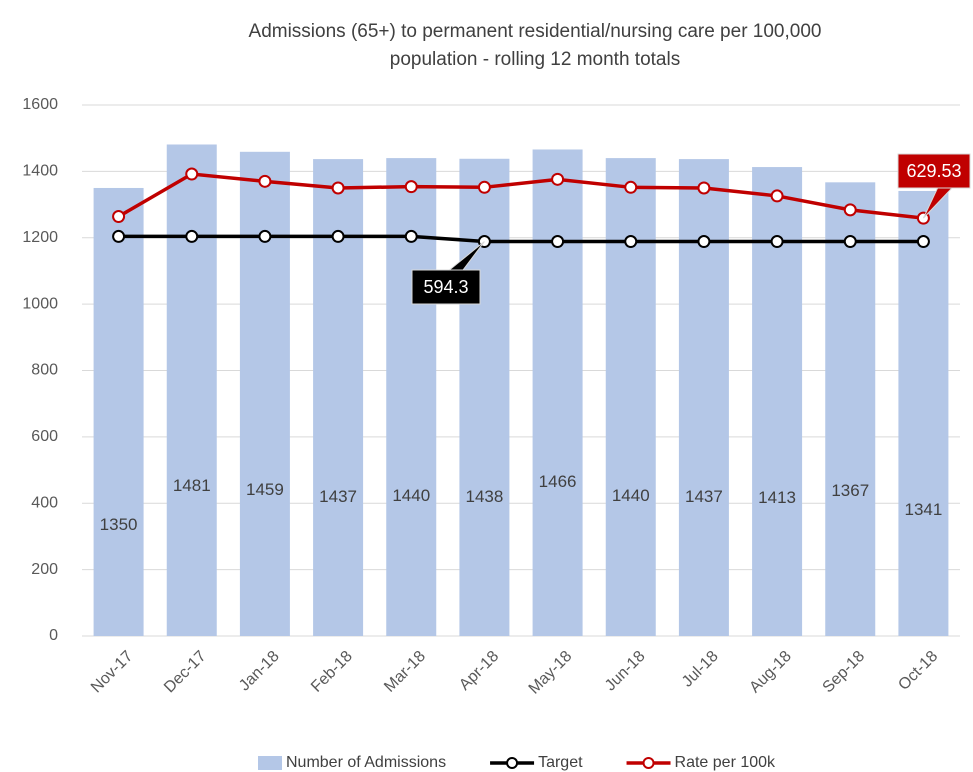 This screenshot has height=772, width=973. I want to click on y-tick-label: 200, so click(44, 569).